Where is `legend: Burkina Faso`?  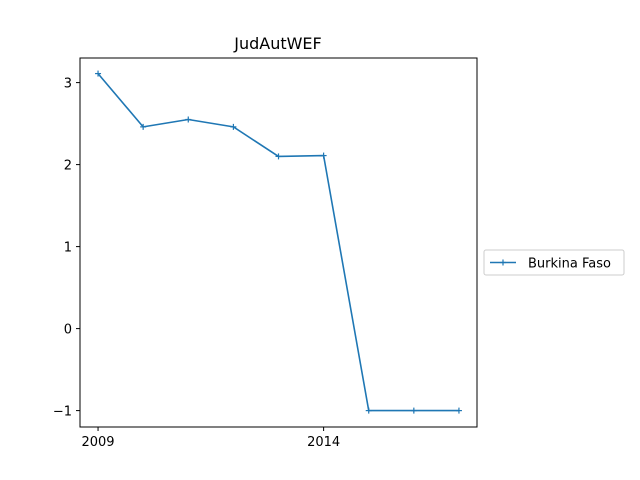 legend: Burkina Faso is located at coordinates (554, 262).